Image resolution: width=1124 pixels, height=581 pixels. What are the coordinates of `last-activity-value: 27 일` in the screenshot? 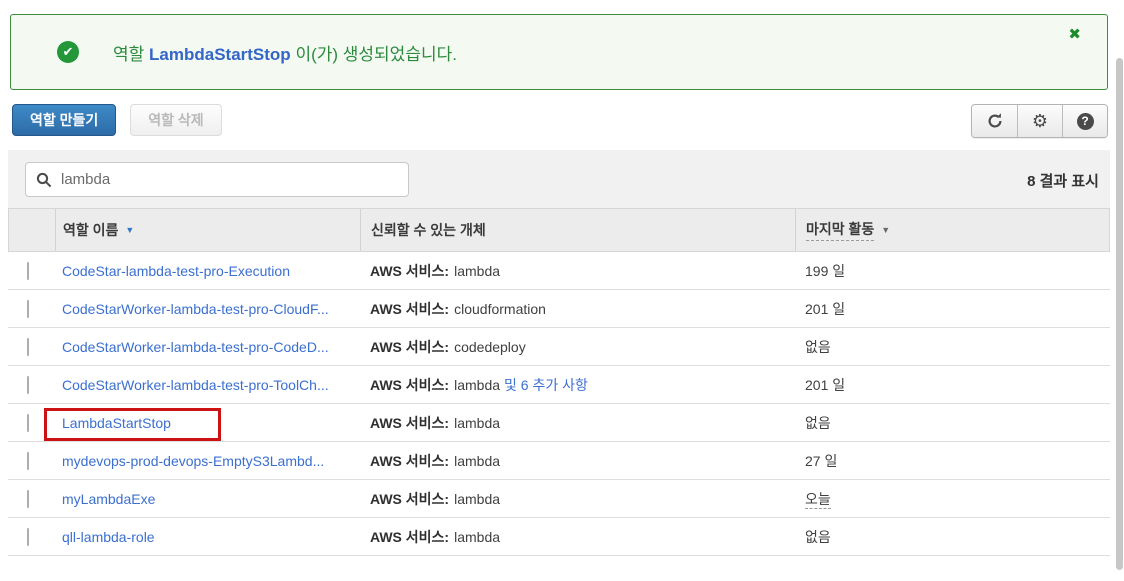 It's located at (821, 460).